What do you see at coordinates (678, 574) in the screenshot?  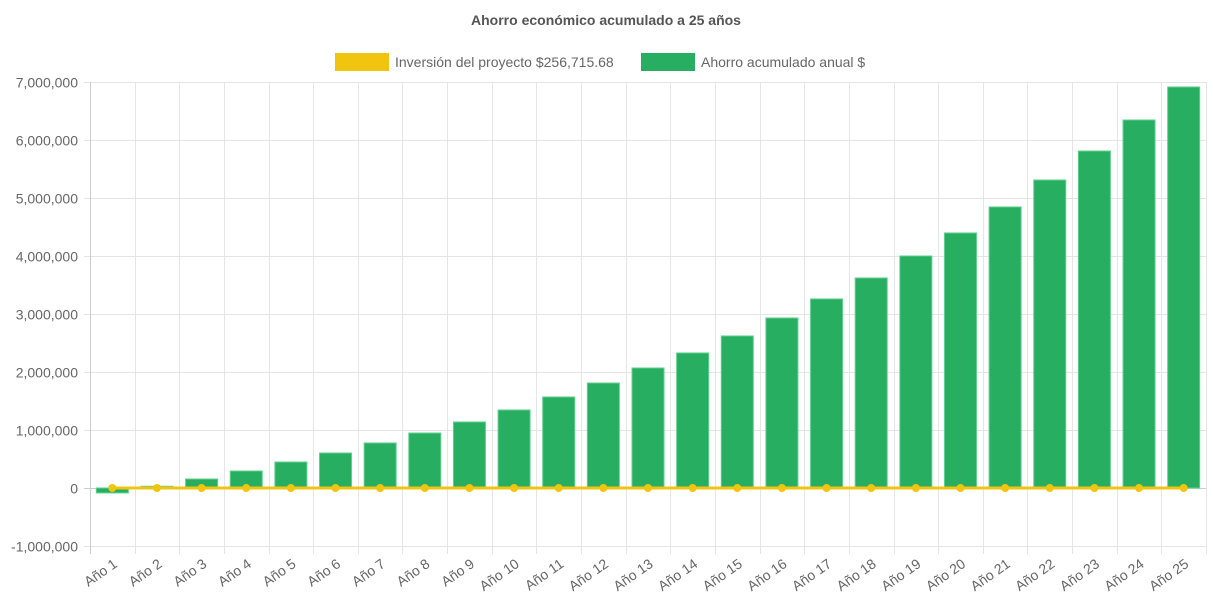 I see `x-tick-label: Año 14` at bounding box center [678, 574].